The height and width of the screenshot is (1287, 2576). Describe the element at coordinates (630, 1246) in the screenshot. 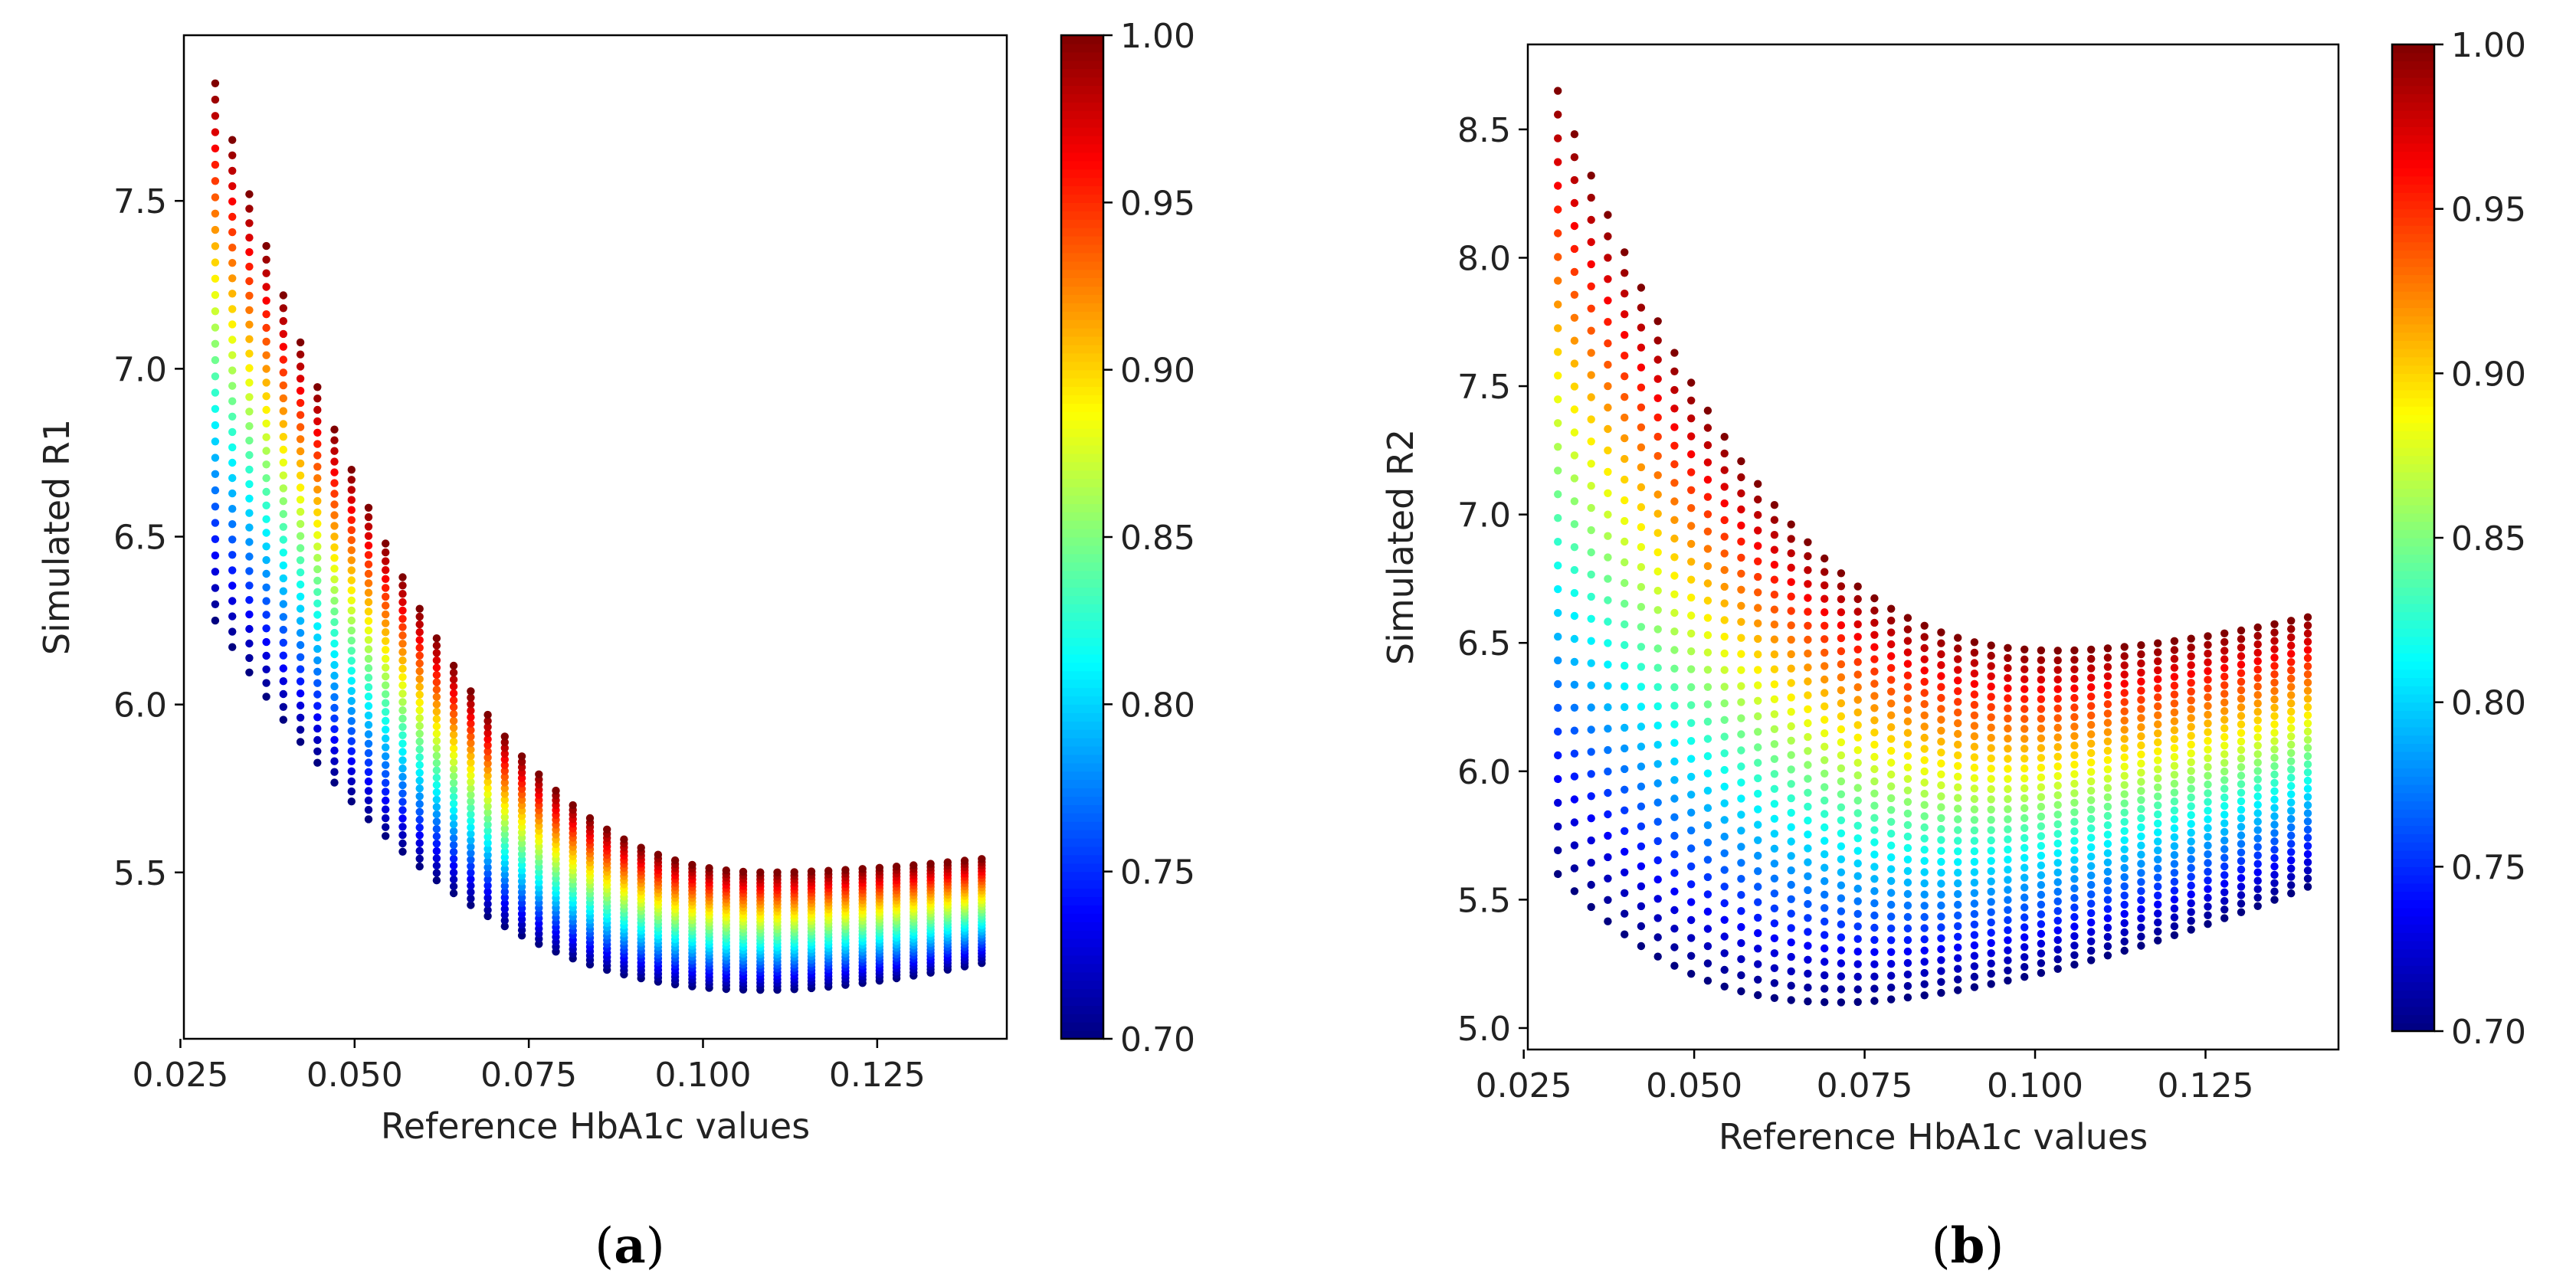

I see `caption: (a)` at that location.